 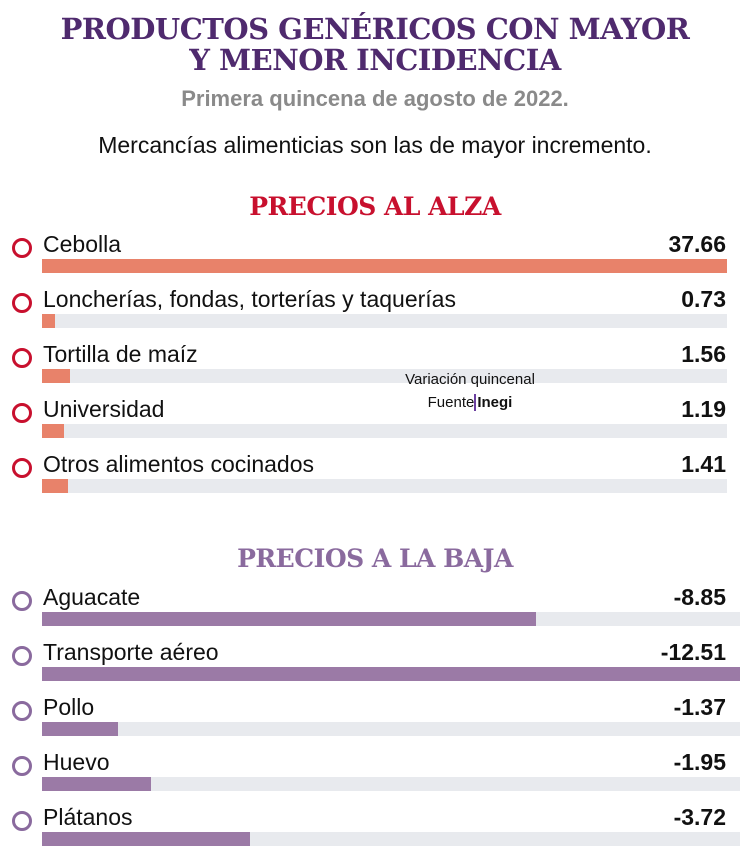 I want to click on bar-row: Huevo -1.95, so click(x=376, y=774).